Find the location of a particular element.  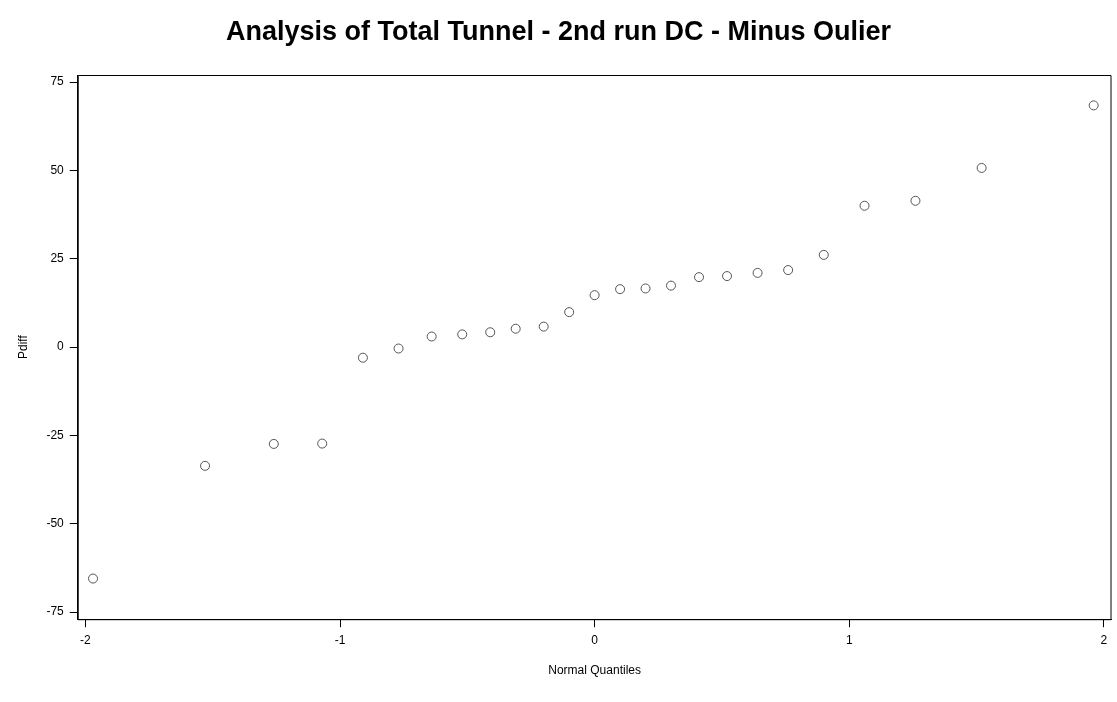

chart-title: Analysis of Total Tunnel - 2nd run DC - Minus Oulier is located at coordinates (558, 31).